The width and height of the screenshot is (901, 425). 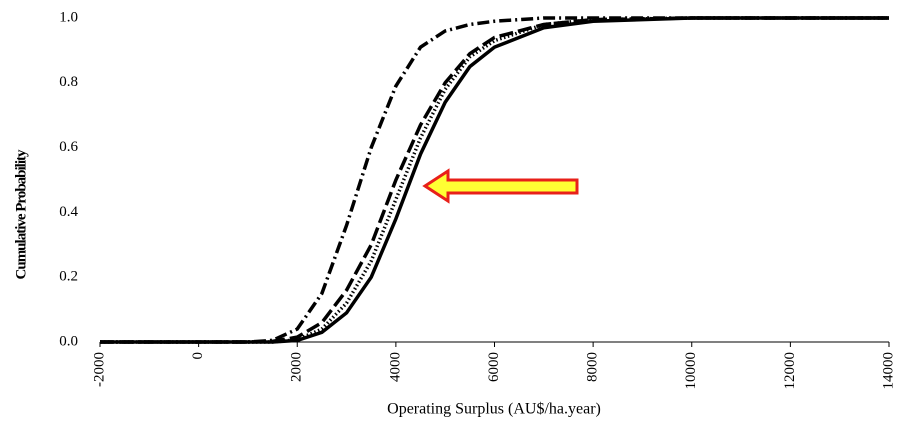 What do you see at coordinates (68, 341) in the screenshot?
I see `y-tick-label: 0.0` at bounding box center [68, 341].